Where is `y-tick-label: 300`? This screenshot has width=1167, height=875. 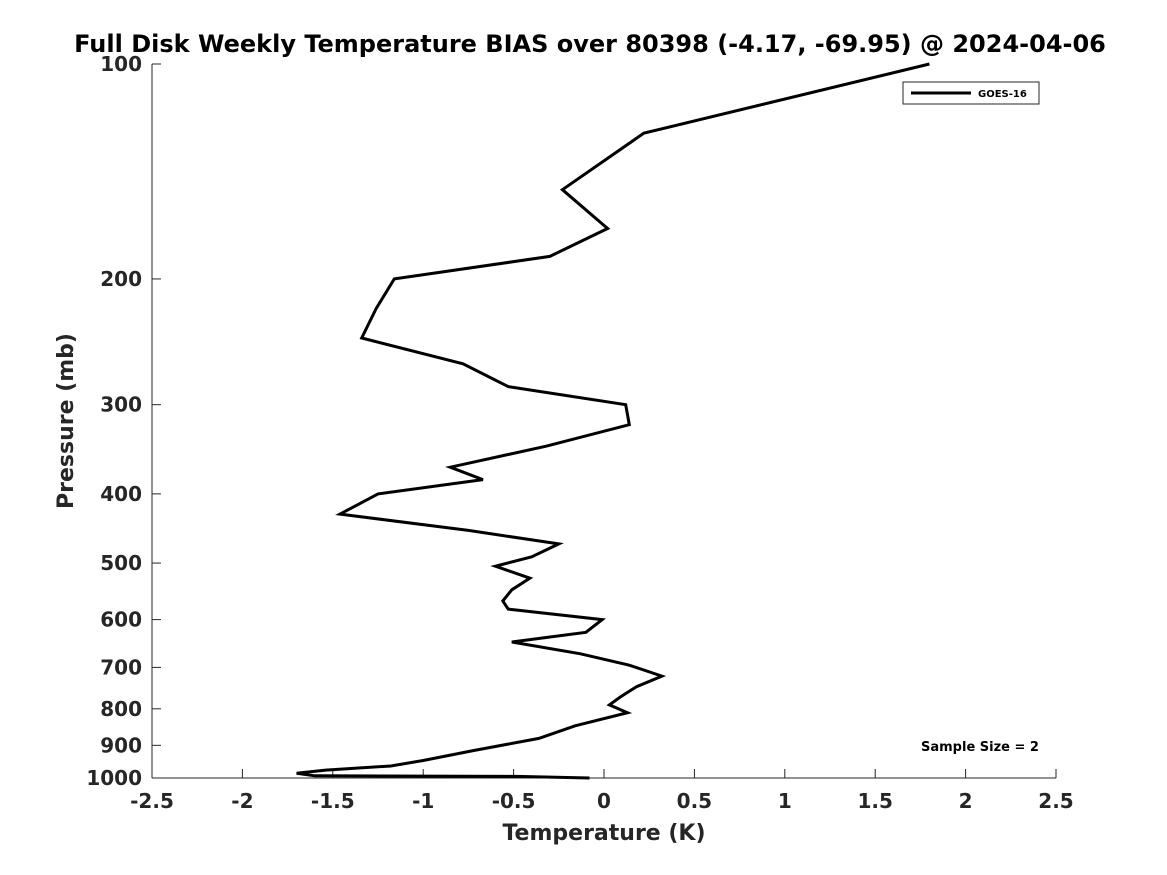 y-tick-label: 300 is located at coordinates (121, 405).